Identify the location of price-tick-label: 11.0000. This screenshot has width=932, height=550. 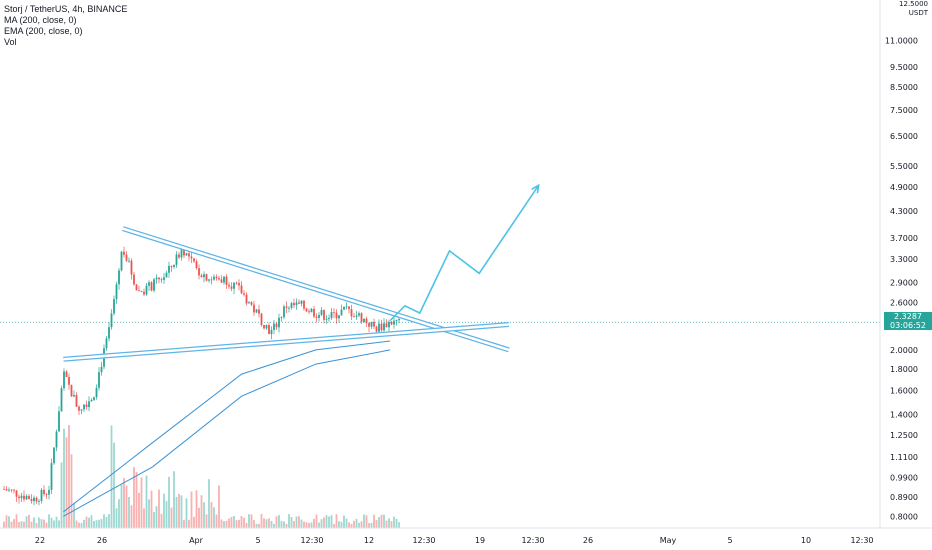
(901, 40).